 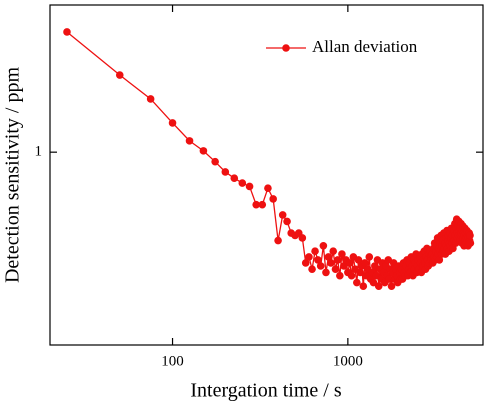 What do you see at coordinates (265, 391) in the screenshot?
I see `x-axis-title: Intergation time / s` at bounding box center [265, 391].